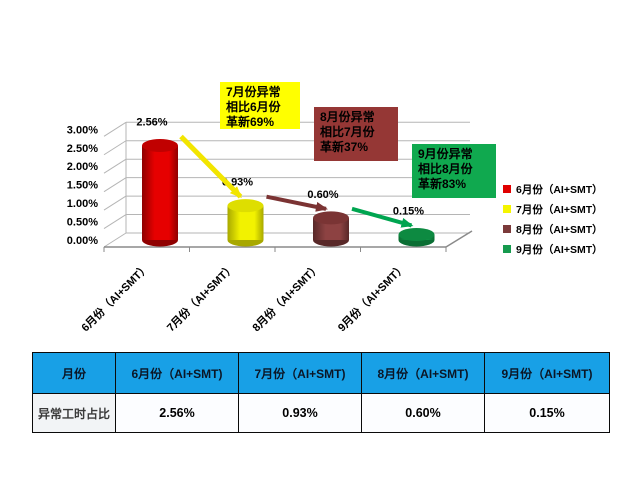  What do you see at coordinates (250, 122) in the screenshot?
I see `callout-line: 革新69%` at bounding box center [250, 122].